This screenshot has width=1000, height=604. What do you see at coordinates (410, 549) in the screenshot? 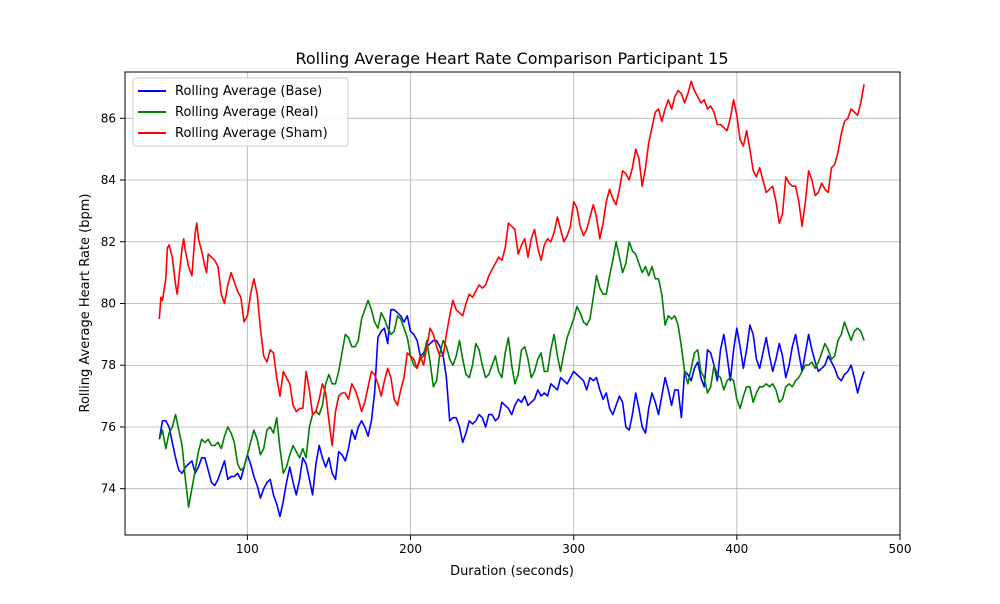
I see `x-tick-label: 200` at bounding box center [410, 549].